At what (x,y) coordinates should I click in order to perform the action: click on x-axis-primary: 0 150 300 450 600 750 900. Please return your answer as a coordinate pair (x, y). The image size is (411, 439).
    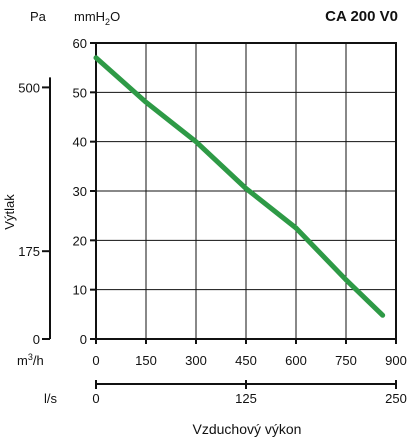
    Looking at the image, I should click on (249, 353).